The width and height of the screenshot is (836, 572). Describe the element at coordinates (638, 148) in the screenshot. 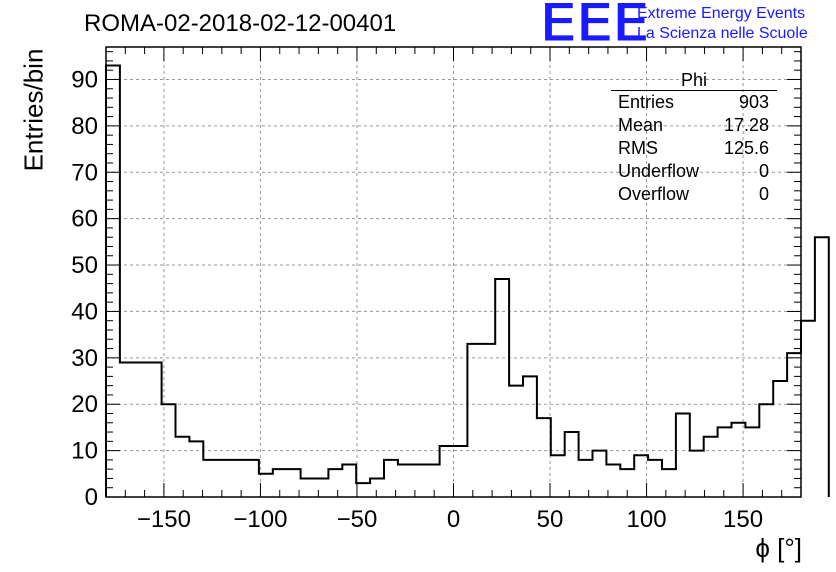

I see `stats-label: RMS` at that location.